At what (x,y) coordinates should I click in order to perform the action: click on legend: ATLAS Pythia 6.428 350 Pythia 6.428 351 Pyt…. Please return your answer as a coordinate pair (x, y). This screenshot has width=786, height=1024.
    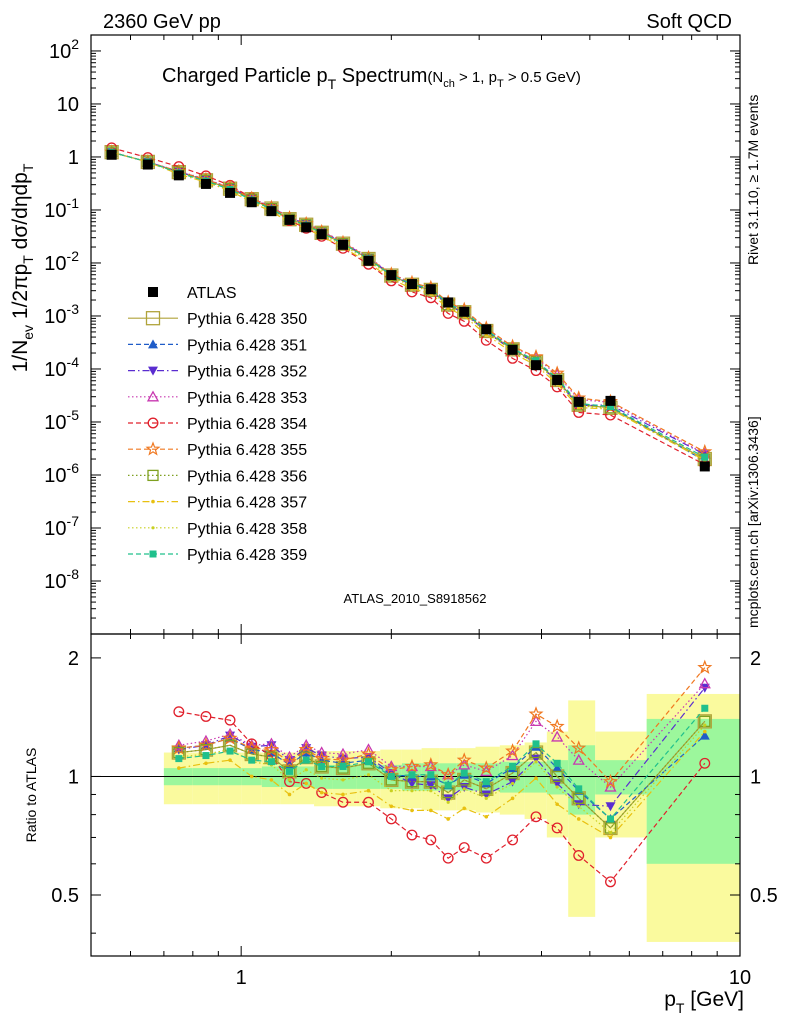
    Looking at the image, I should click on (217, 424).